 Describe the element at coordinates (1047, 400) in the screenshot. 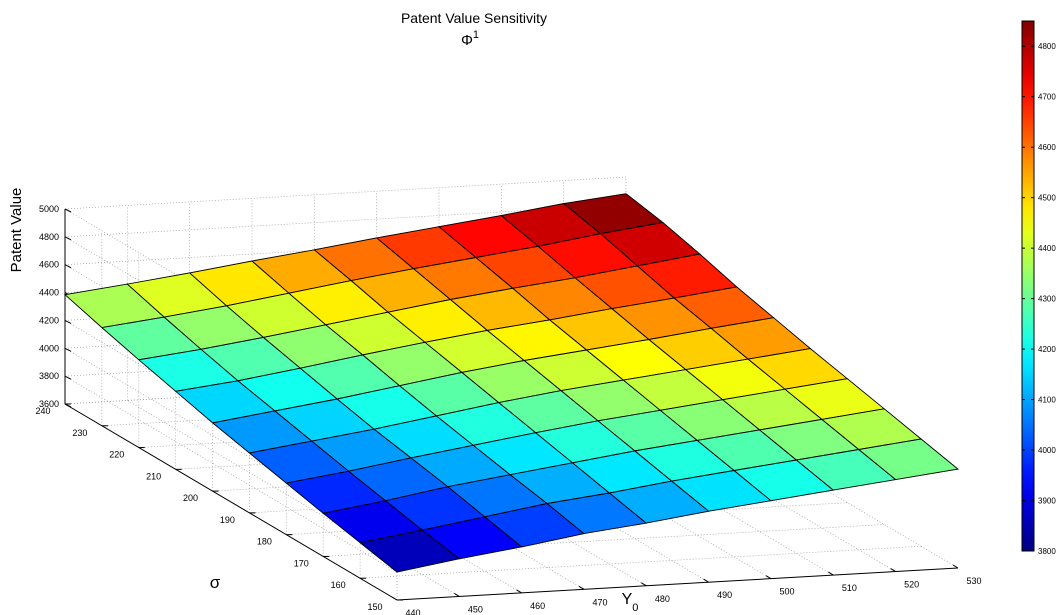

I see `colorbar-tick-label: 4100` at that location.